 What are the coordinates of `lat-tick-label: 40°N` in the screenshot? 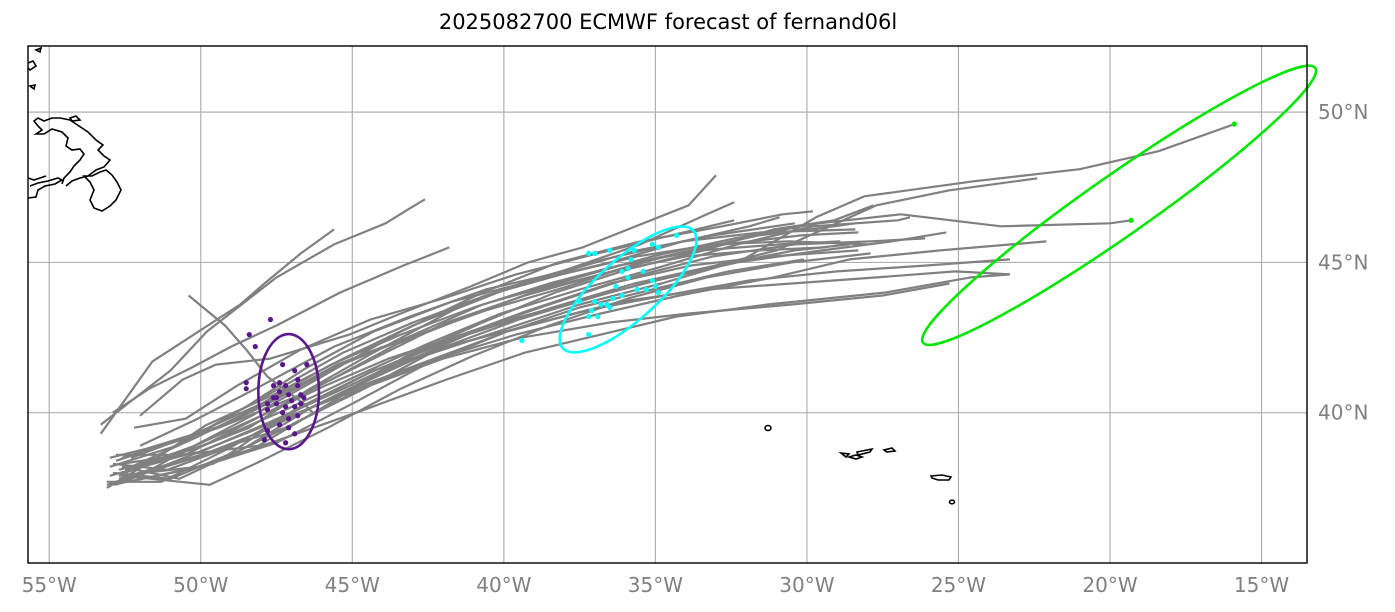 It's located at (1343, 413).